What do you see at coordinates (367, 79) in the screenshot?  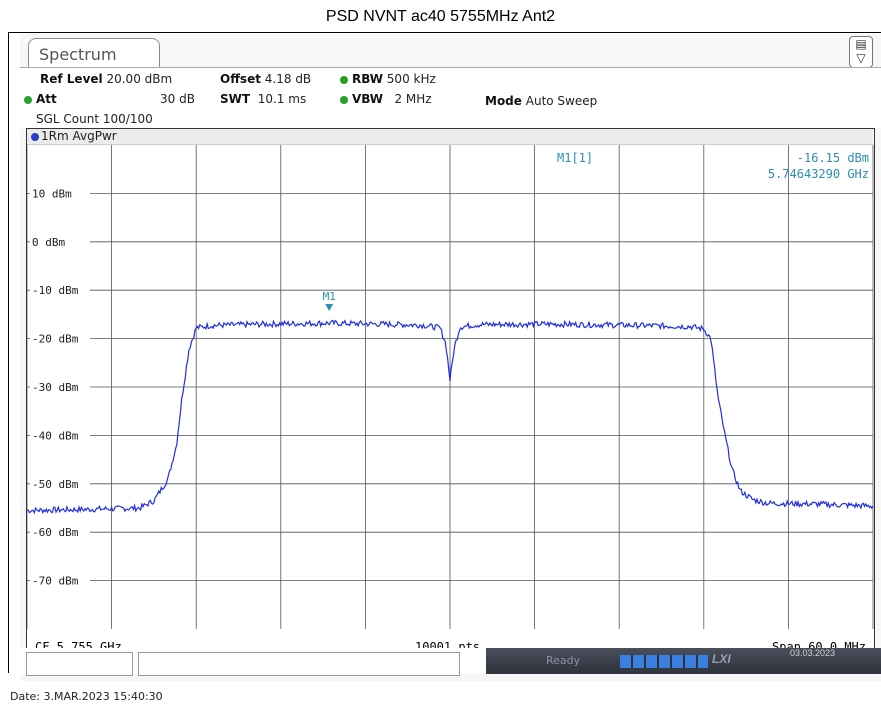 I see `rbw-label: RBW` at bounding box center [367, 79].